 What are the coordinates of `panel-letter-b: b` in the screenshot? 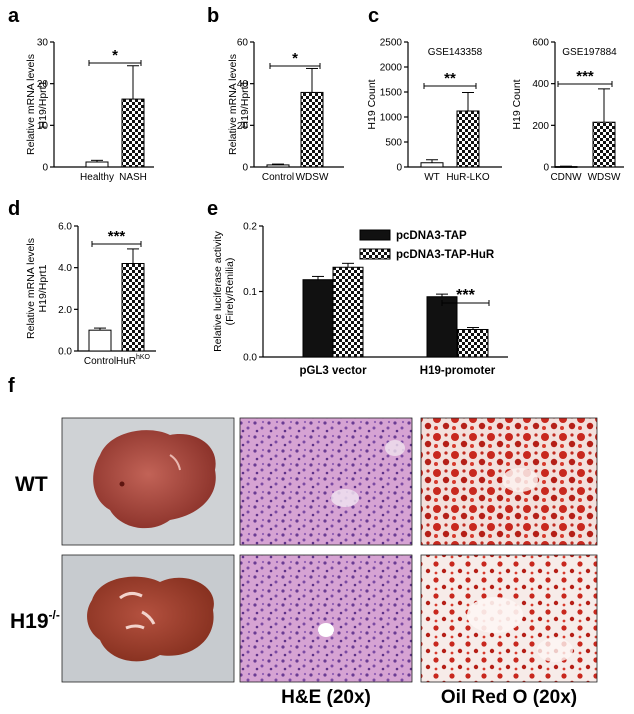 It's located at (213, 16).